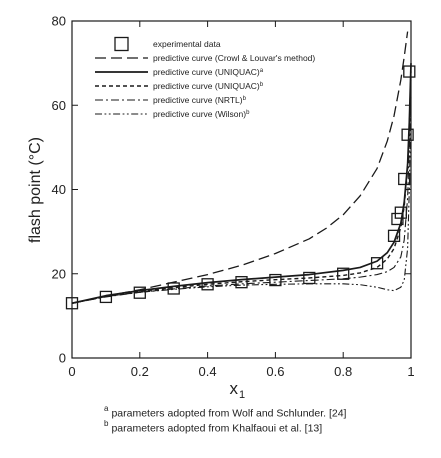 This screenshot has width=441, height=458. Describe the element at coordinates (262, 71) in the screenshot. I see `legend-superscript: a` at that location.